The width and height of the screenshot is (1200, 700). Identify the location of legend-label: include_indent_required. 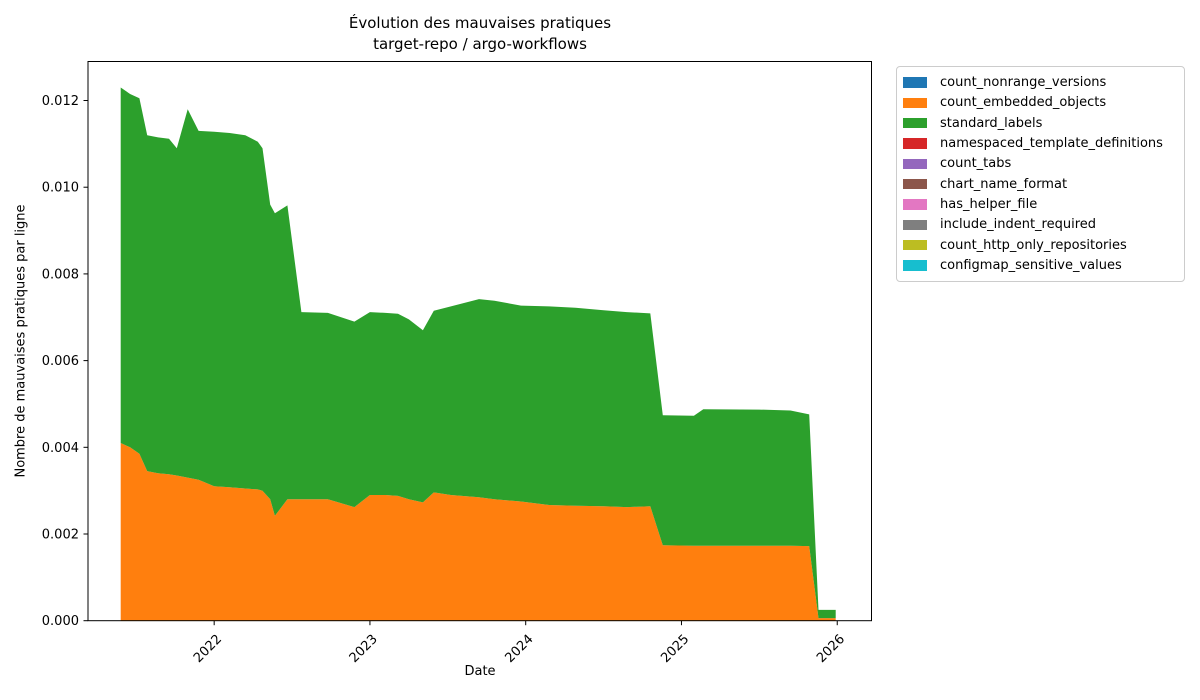
(1018, 225).